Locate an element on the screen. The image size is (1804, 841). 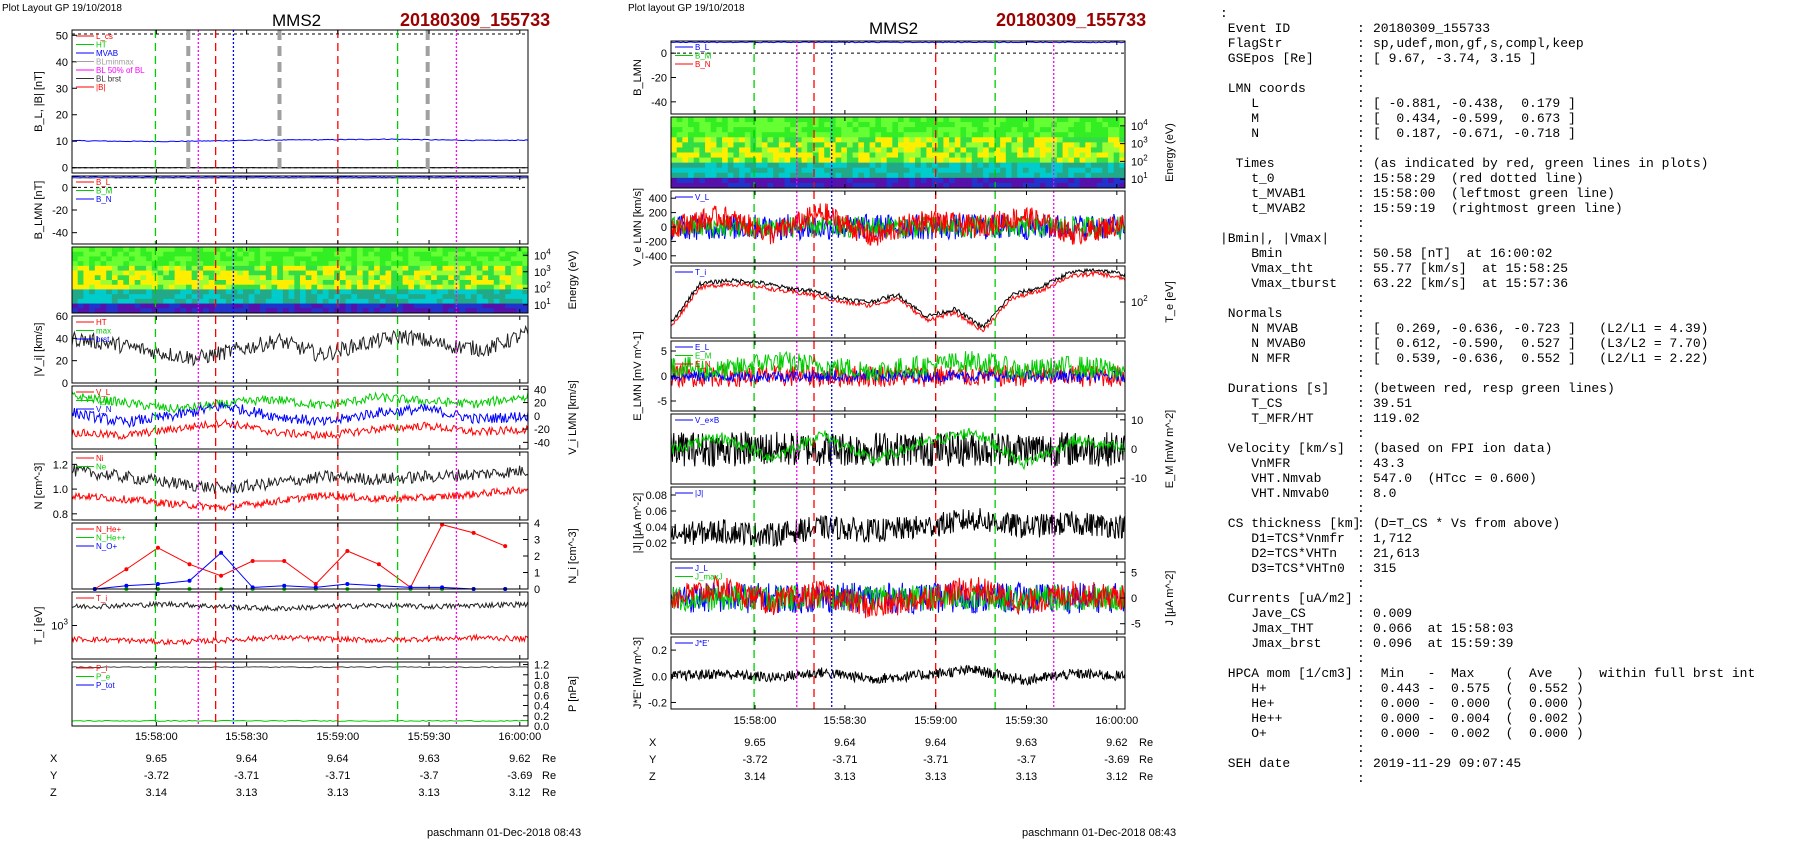
left-Ni-line is located at coordinates (300, 479).